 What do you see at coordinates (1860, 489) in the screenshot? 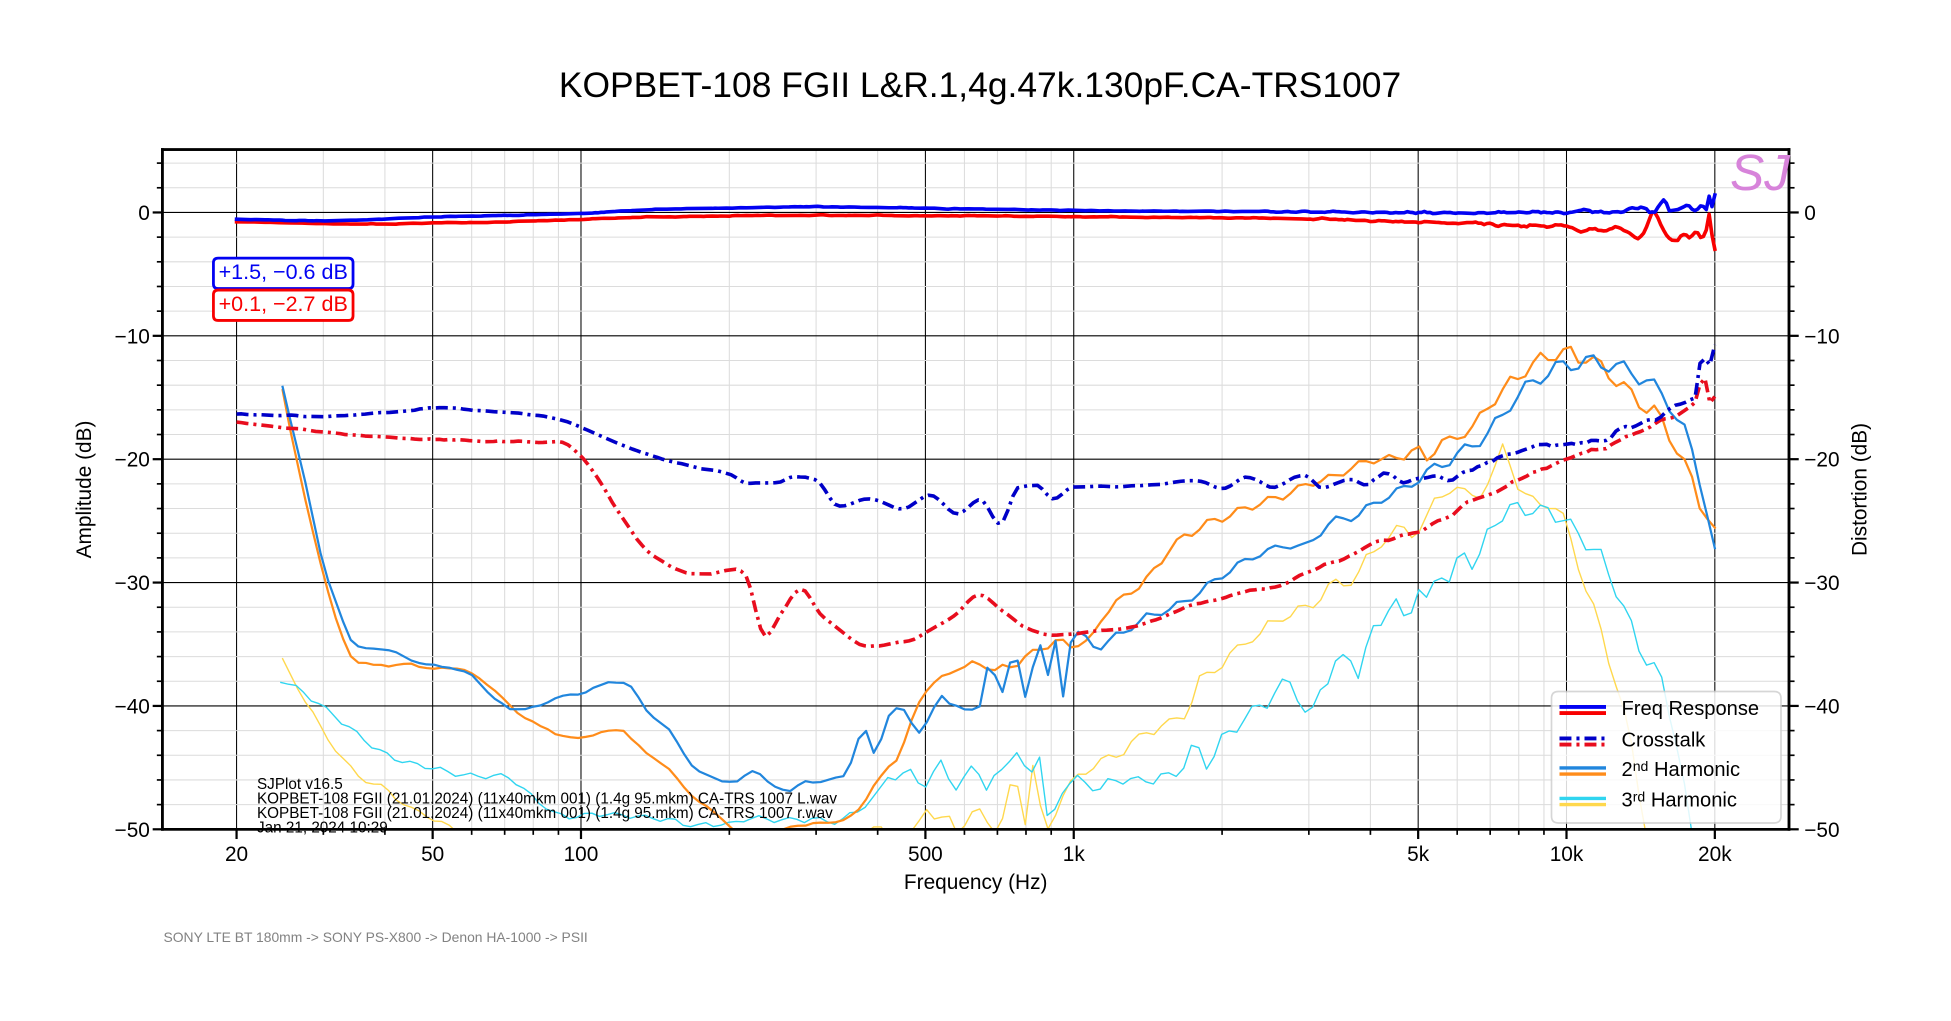
I see `svg-text: Distortion (dB)` at bounding box center [1860, 489].